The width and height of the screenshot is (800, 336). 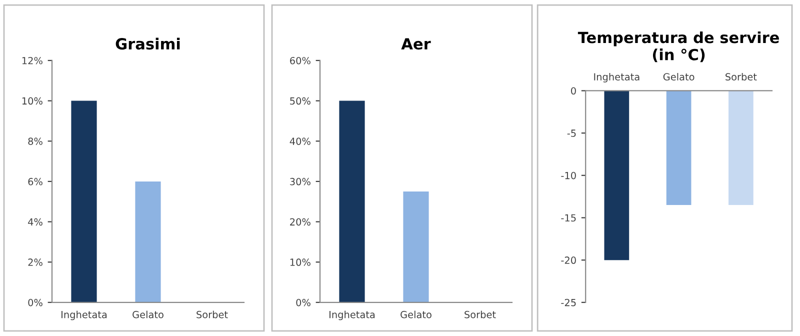 What do you see at coordinates (35, 141) in the screenshot?
I see `y-tick-label: 8%` at bounding box center [35, 141].